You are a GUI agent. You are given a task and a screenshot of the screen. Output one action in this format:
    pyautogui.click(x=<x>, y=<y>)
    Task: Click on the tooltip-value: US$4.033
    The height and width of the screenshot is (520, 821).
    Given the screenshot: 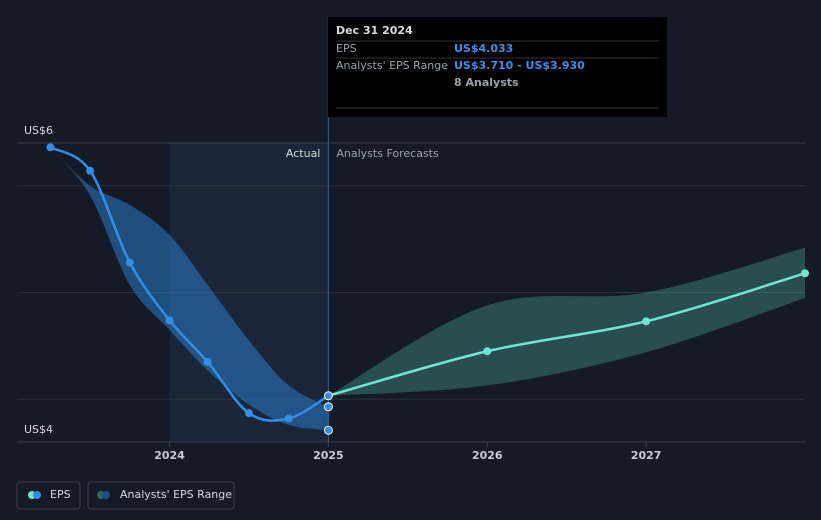 What is the action you would take?
    pyautogui.click(x=483, y=48)
    